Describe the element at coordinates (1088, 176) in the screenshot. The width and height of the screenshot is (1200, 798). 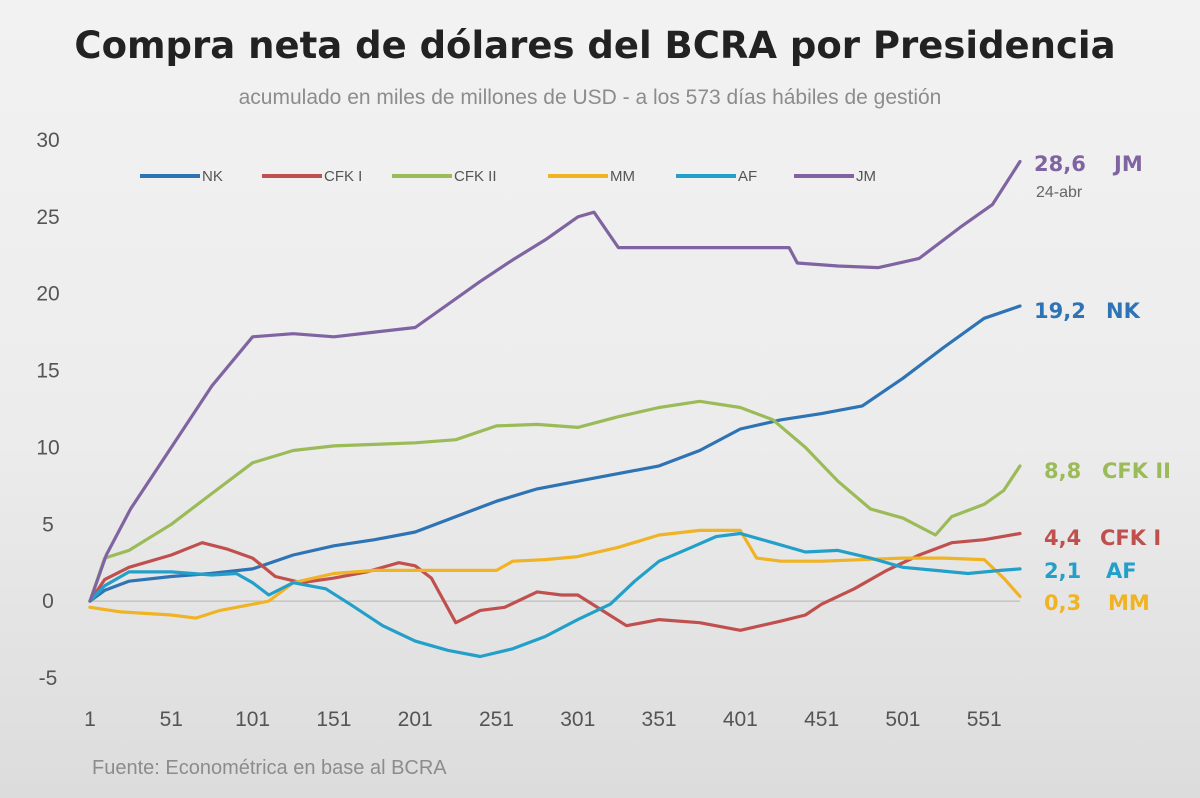
I see `end-label-jm: 28,6 JM 24-abr` at that location.